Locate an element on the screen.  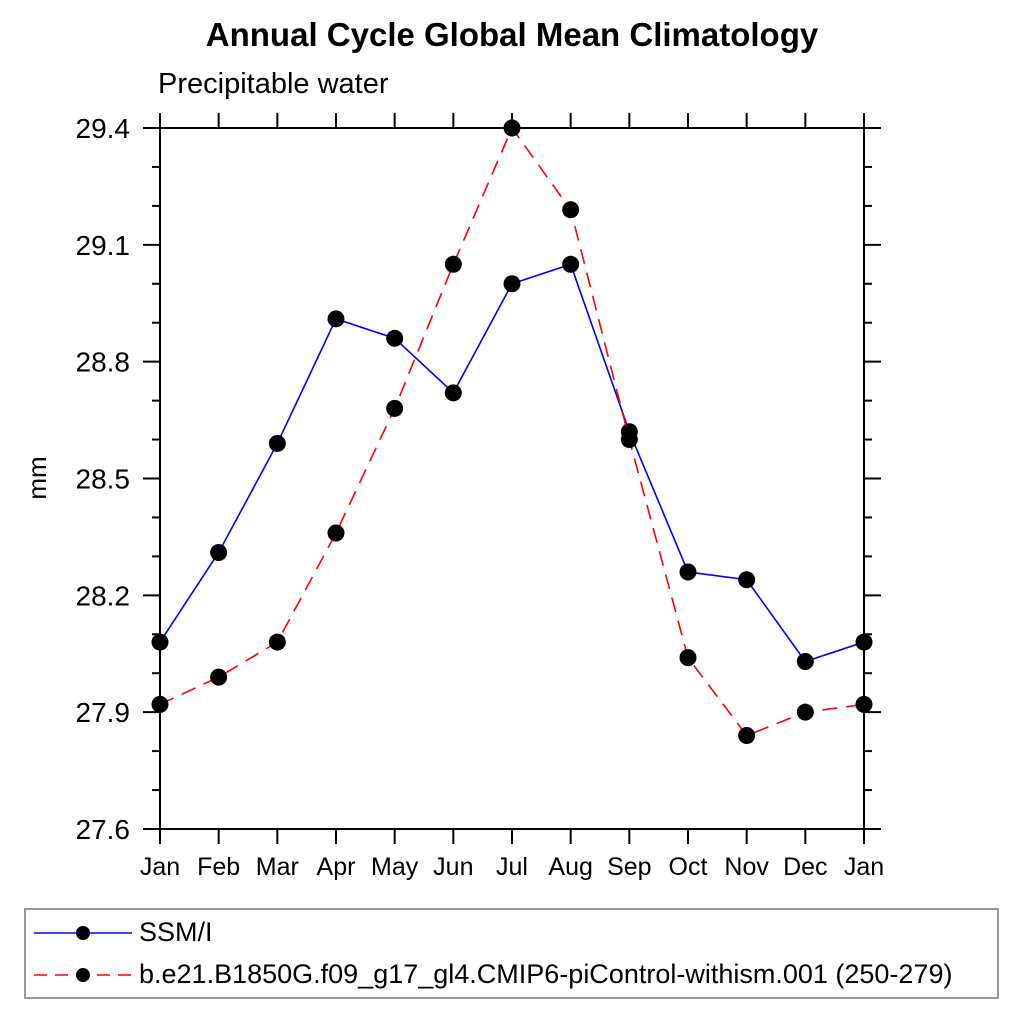
legend-swatch-dashed-line is located at coordinates (83, 974).